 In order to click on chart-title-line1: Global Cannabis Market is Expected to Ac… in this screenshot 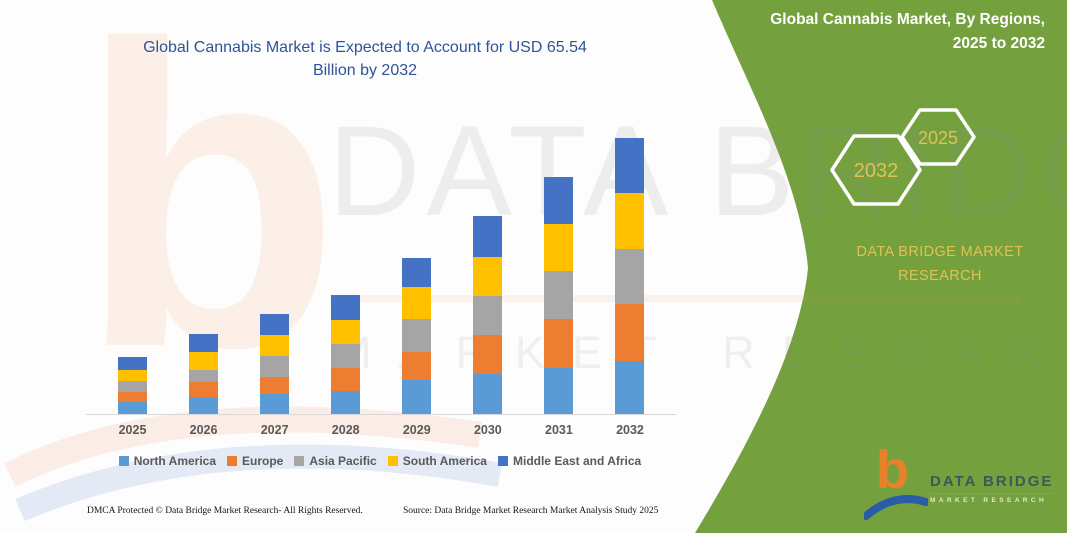, I will do `click(365, 47)`.